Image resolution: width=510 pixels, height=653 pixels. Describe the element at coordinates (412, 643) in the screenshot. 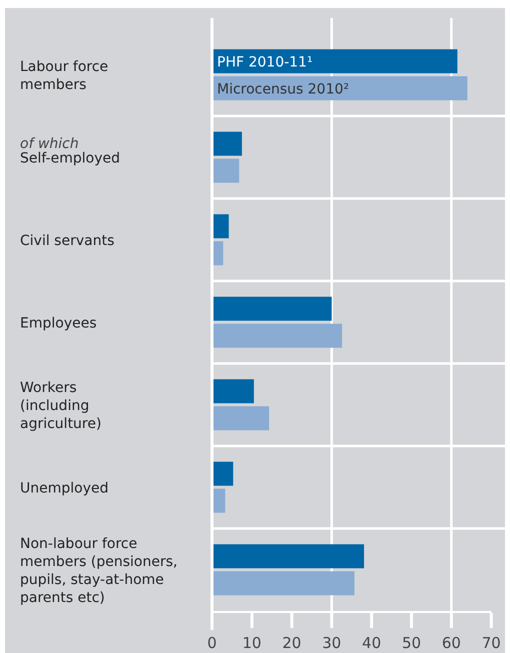

I see `x-tick-label: 50` at that location.